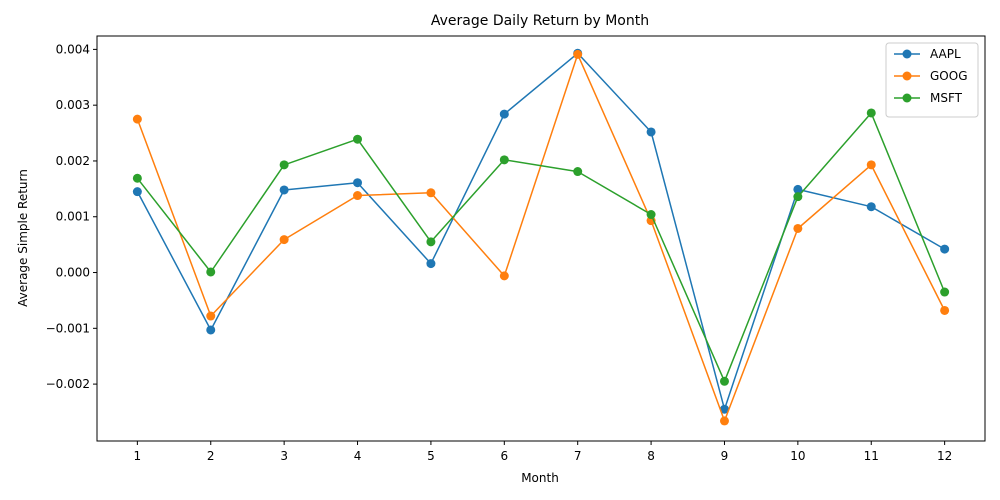  What do you see at coordinates (73, 105) in the screenshot?
I see `y-tick-label: 0.003` at bounding box center [73, 105].